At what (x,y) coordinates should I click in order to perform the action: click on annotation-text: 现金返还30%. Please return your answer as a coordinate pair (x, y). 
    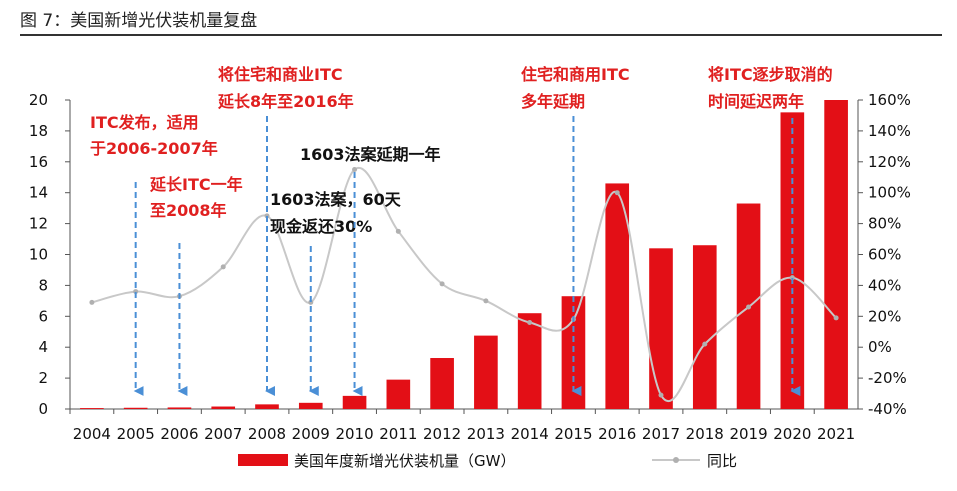
    Looking at the image, I should click on (321, 226).